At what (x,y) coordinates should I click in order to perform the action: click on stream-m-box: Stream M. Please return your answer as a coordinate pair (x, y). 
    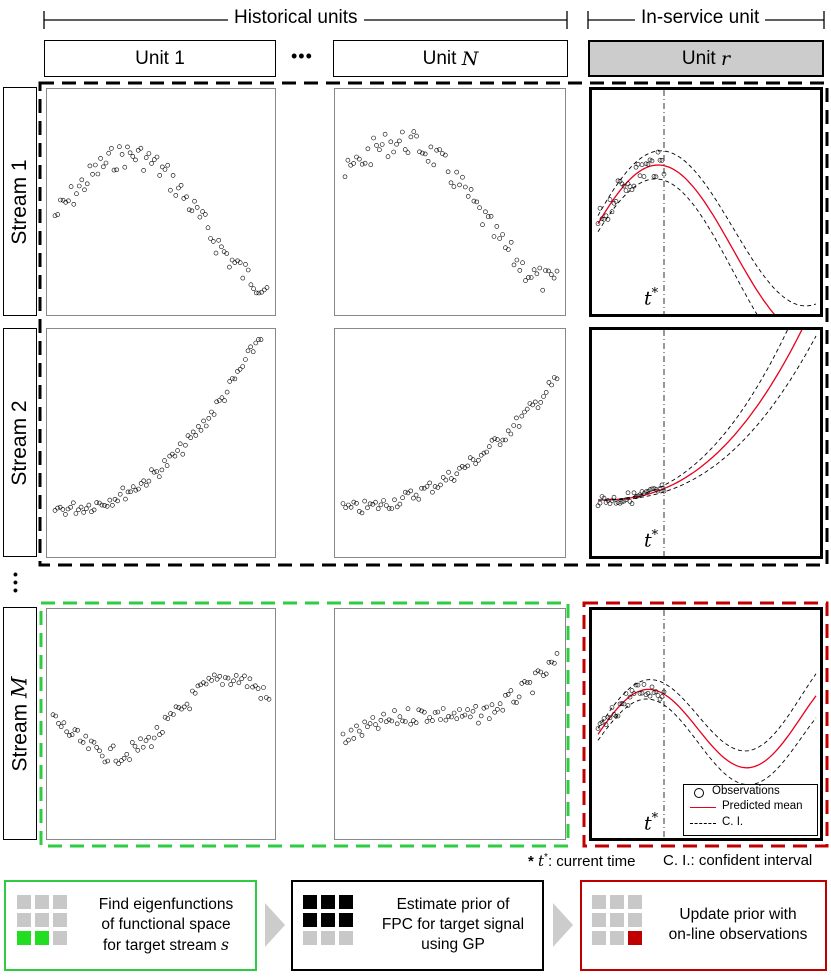
    Looking at the image, I should click on (20, 723).